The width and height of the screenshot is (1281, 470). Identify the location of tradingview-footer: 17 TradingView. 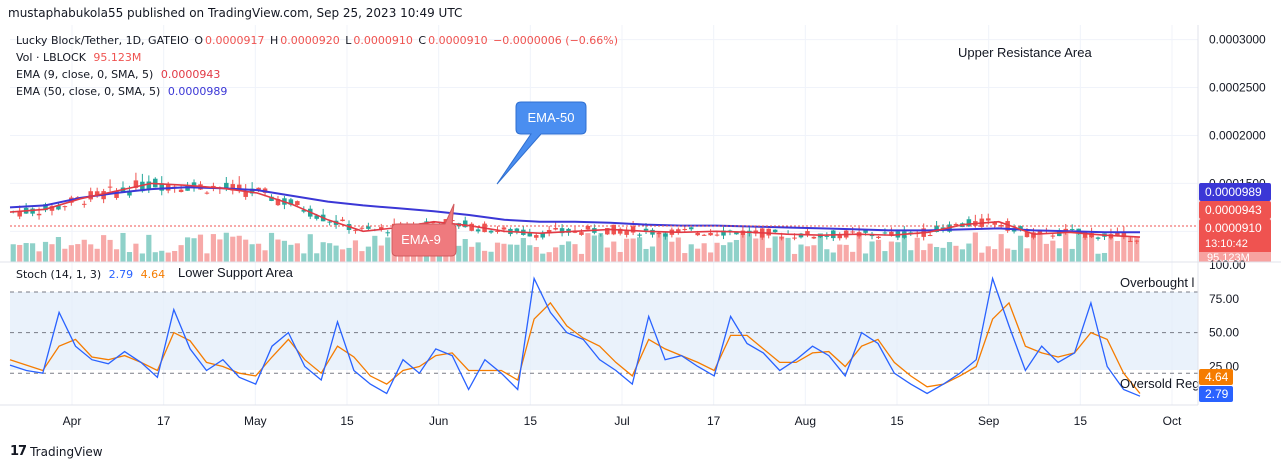
(56, 451).